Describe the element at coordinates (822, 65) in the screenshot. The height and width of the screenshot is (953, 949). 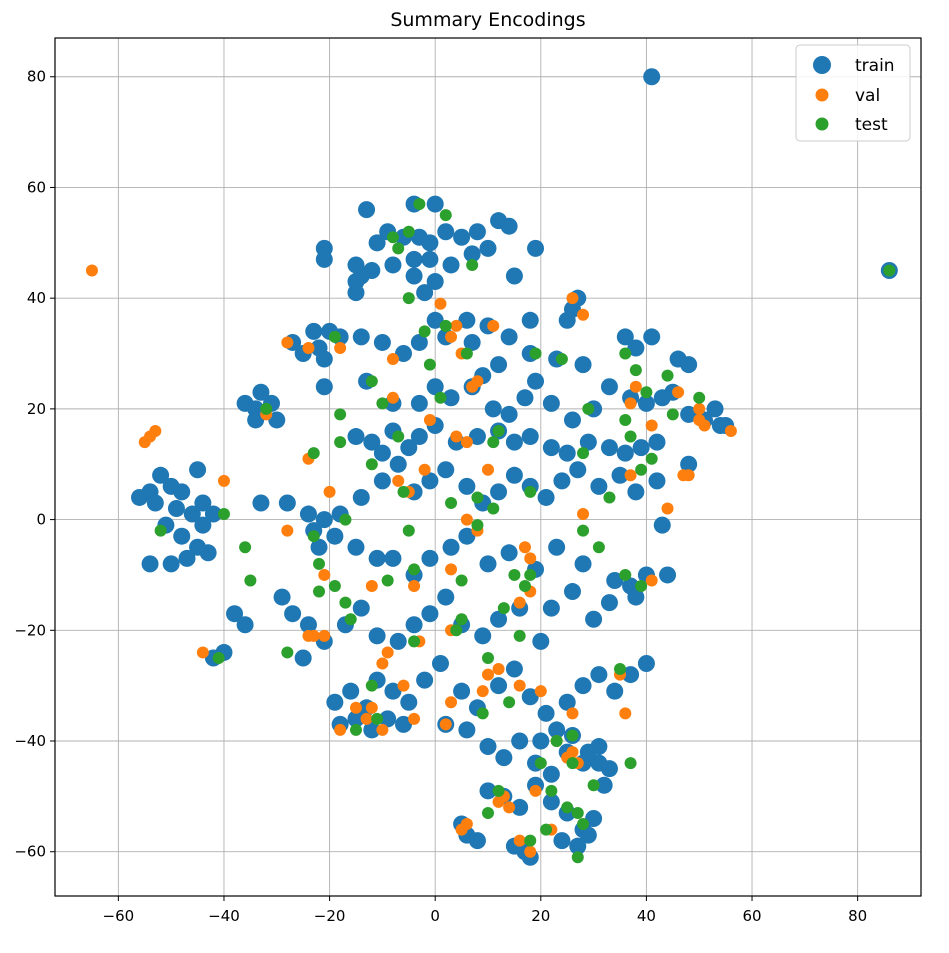
I see `legend-marker-train` at that location.